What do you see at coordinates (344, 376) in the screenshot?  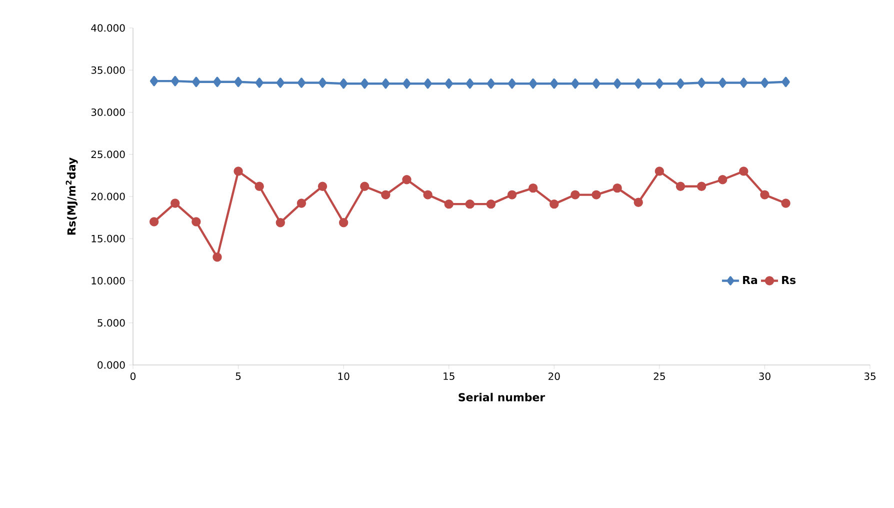 I see `x-tick-label: 10` at bounding box center [344, 376].